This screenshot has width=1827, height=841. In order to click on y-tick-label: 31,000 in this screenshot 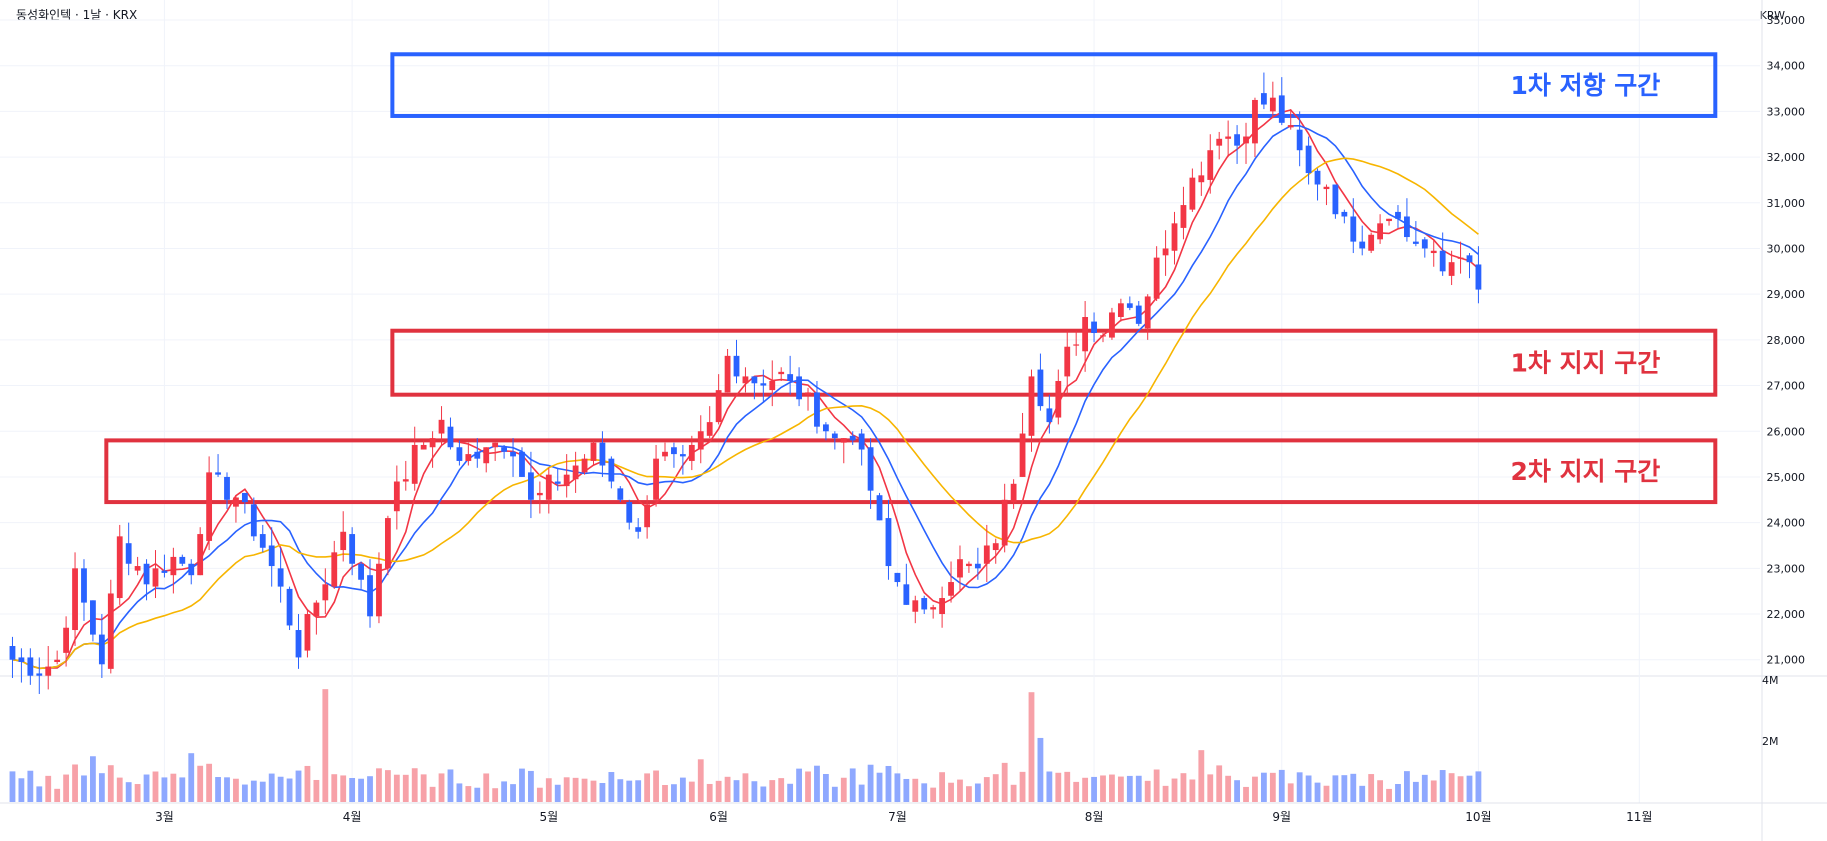, I will do `click(1786, 203)`.